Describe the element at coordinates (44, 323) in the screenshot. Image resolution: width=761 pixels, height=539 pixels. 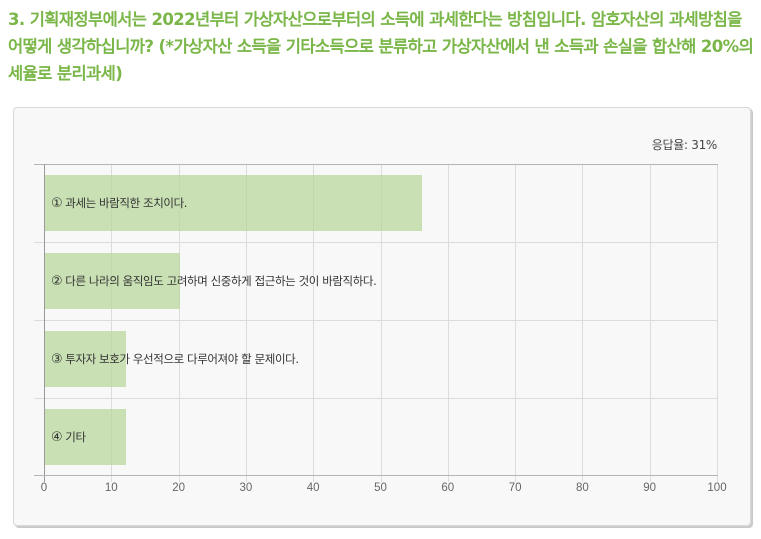
I see `y-axis` at that location.